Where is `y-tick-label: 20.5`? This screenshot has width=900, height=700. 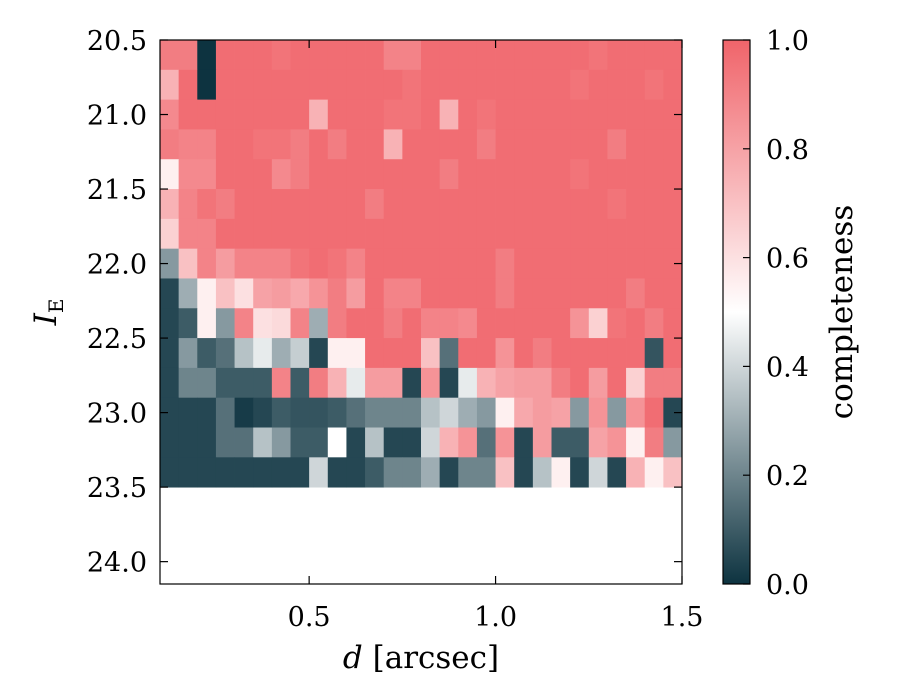 y-tick-label: 20.5 is located at coordinates (117, 41).